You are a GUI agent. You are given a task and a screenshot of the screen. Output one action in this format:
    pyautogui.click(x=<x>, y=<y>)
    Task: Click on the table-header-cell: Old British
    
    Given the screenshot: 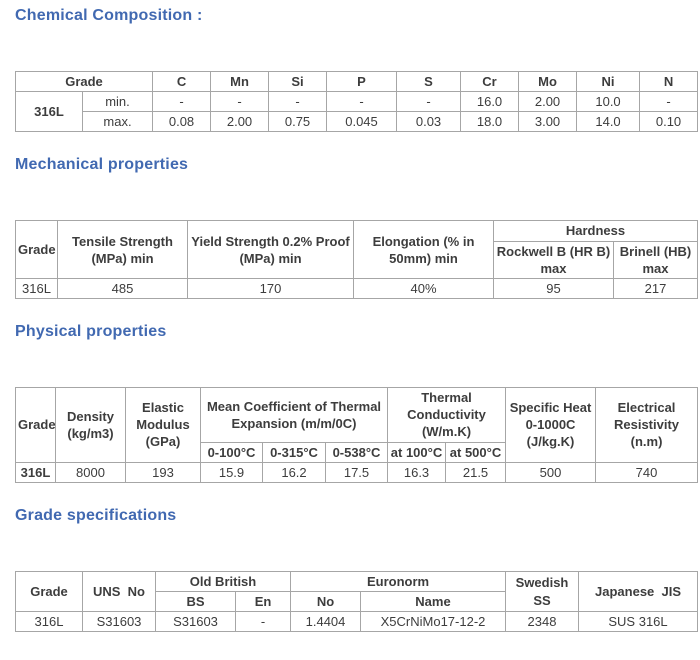 What is the action you would take?
    pyautogui.click(x=223, y=581)
    